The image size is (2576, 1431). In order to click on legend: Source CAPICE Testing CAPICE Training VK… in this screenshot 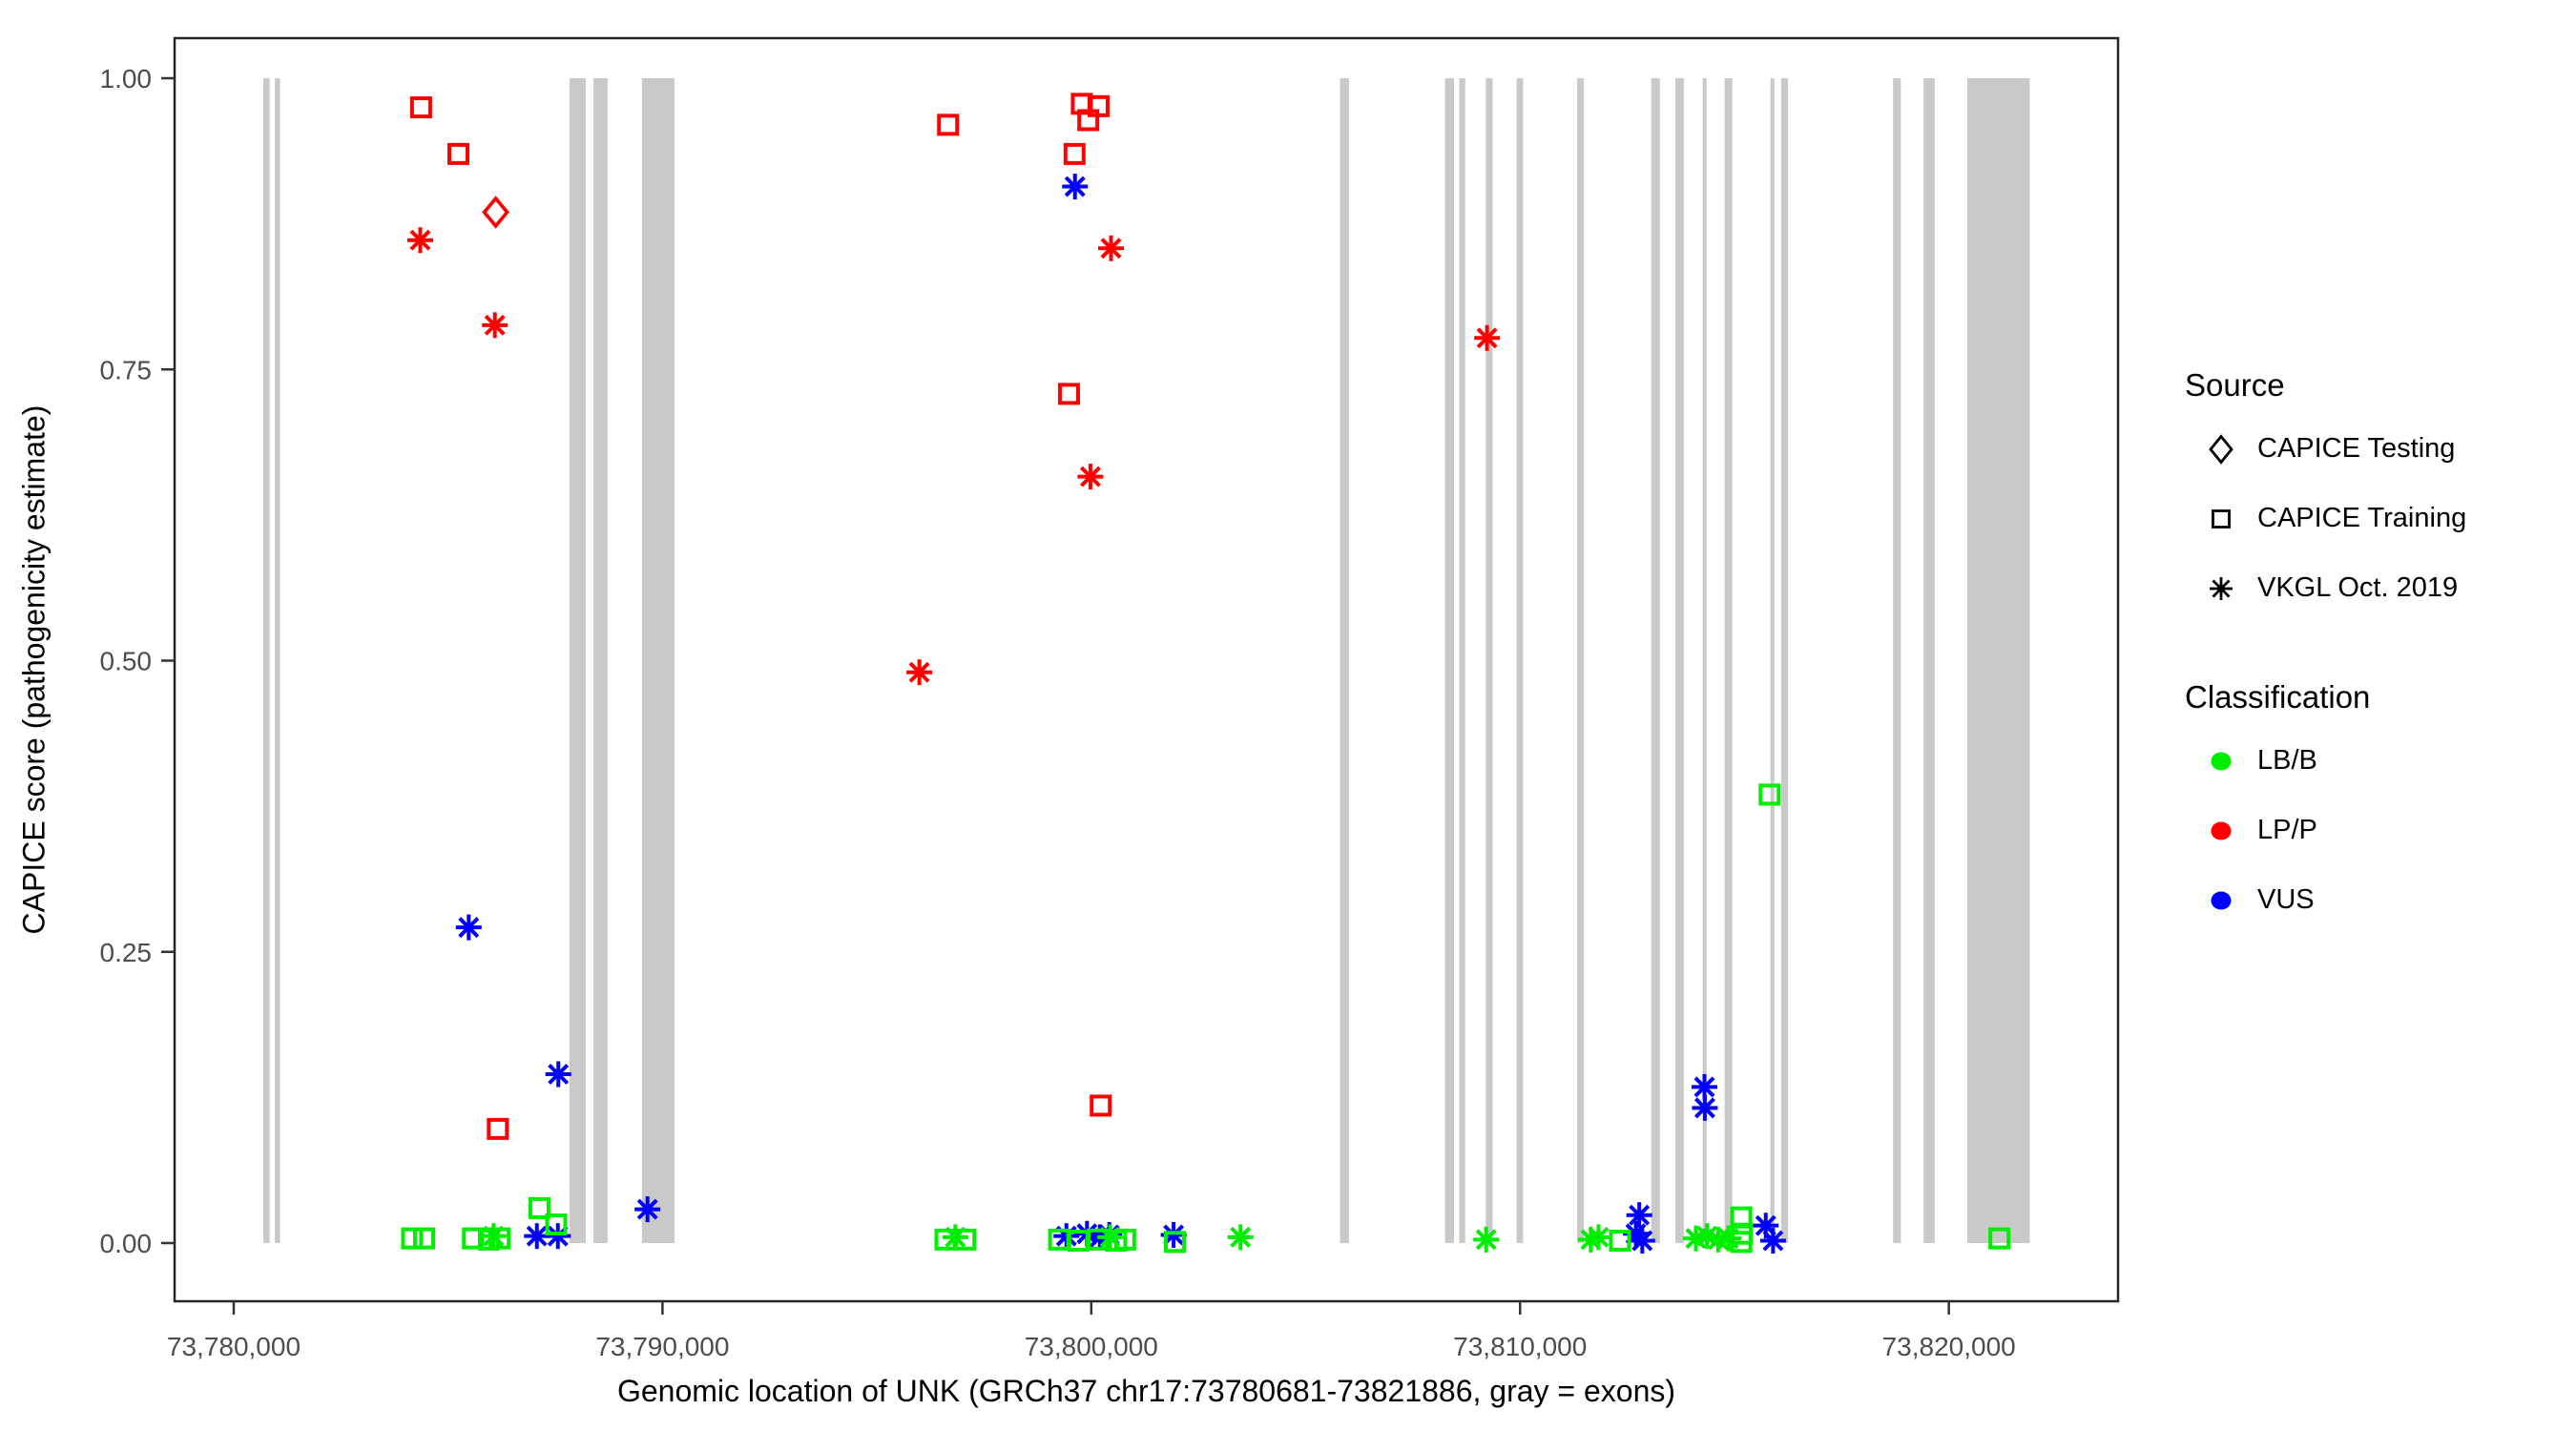, I will do `click(2375, 650)`.